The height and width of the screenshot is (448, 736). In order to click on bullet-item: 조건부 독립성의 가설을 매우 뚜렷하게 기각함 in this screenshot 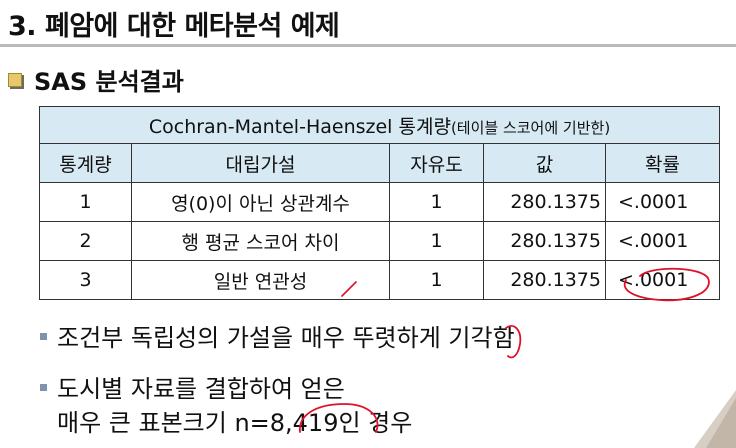, I will do `click(277, 335)`.